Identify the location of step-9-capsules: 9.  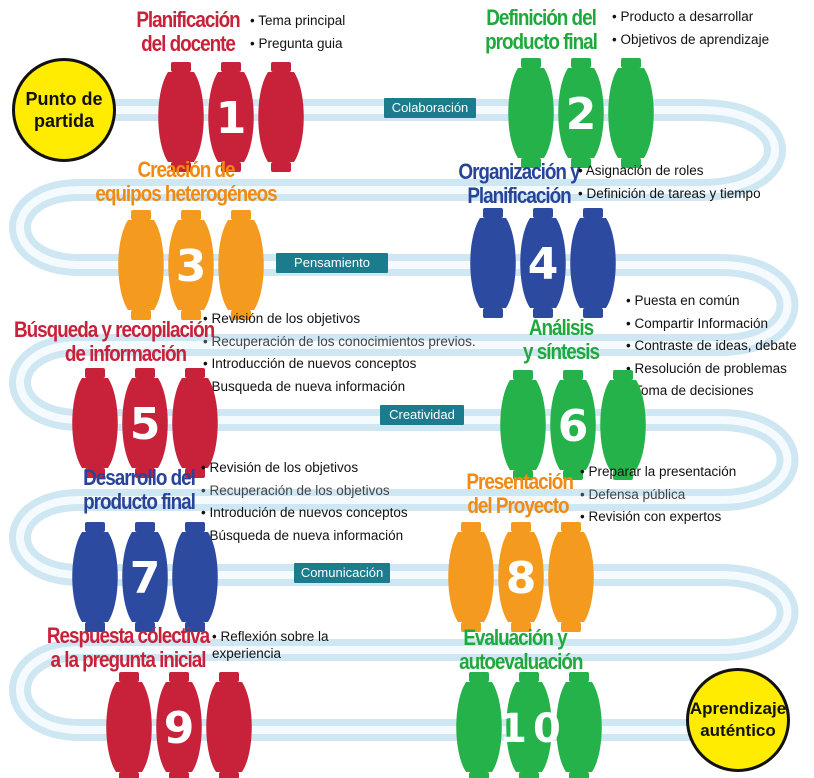
(179, 725).